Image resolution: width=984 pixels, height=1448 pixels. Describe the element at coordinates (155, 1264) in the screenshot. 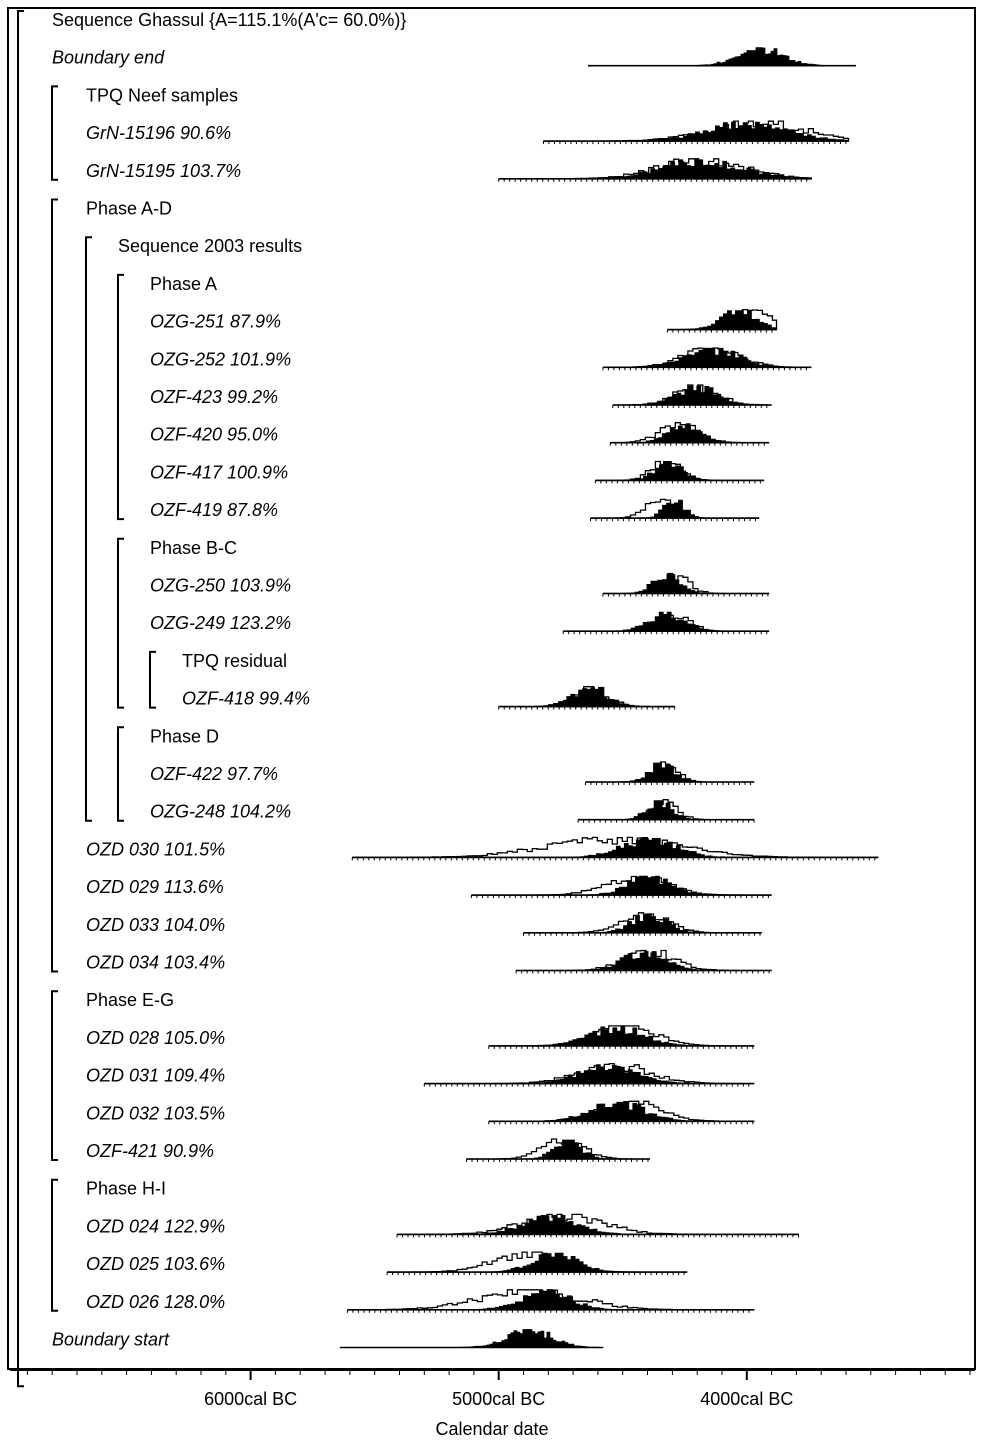

I see `sample-label: OZD 025 103.6%` at that location.